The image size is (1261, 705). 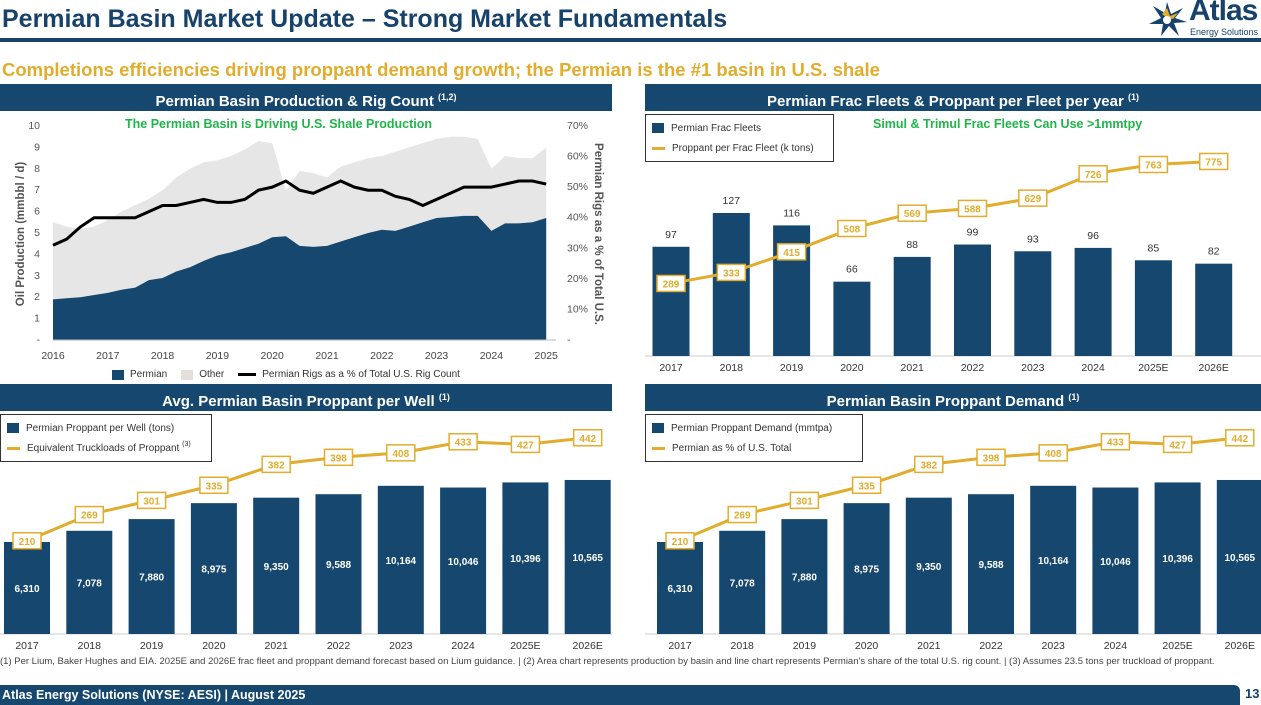 I want to click on bar-value-label: 10,046, so click(x=1115, y=562).